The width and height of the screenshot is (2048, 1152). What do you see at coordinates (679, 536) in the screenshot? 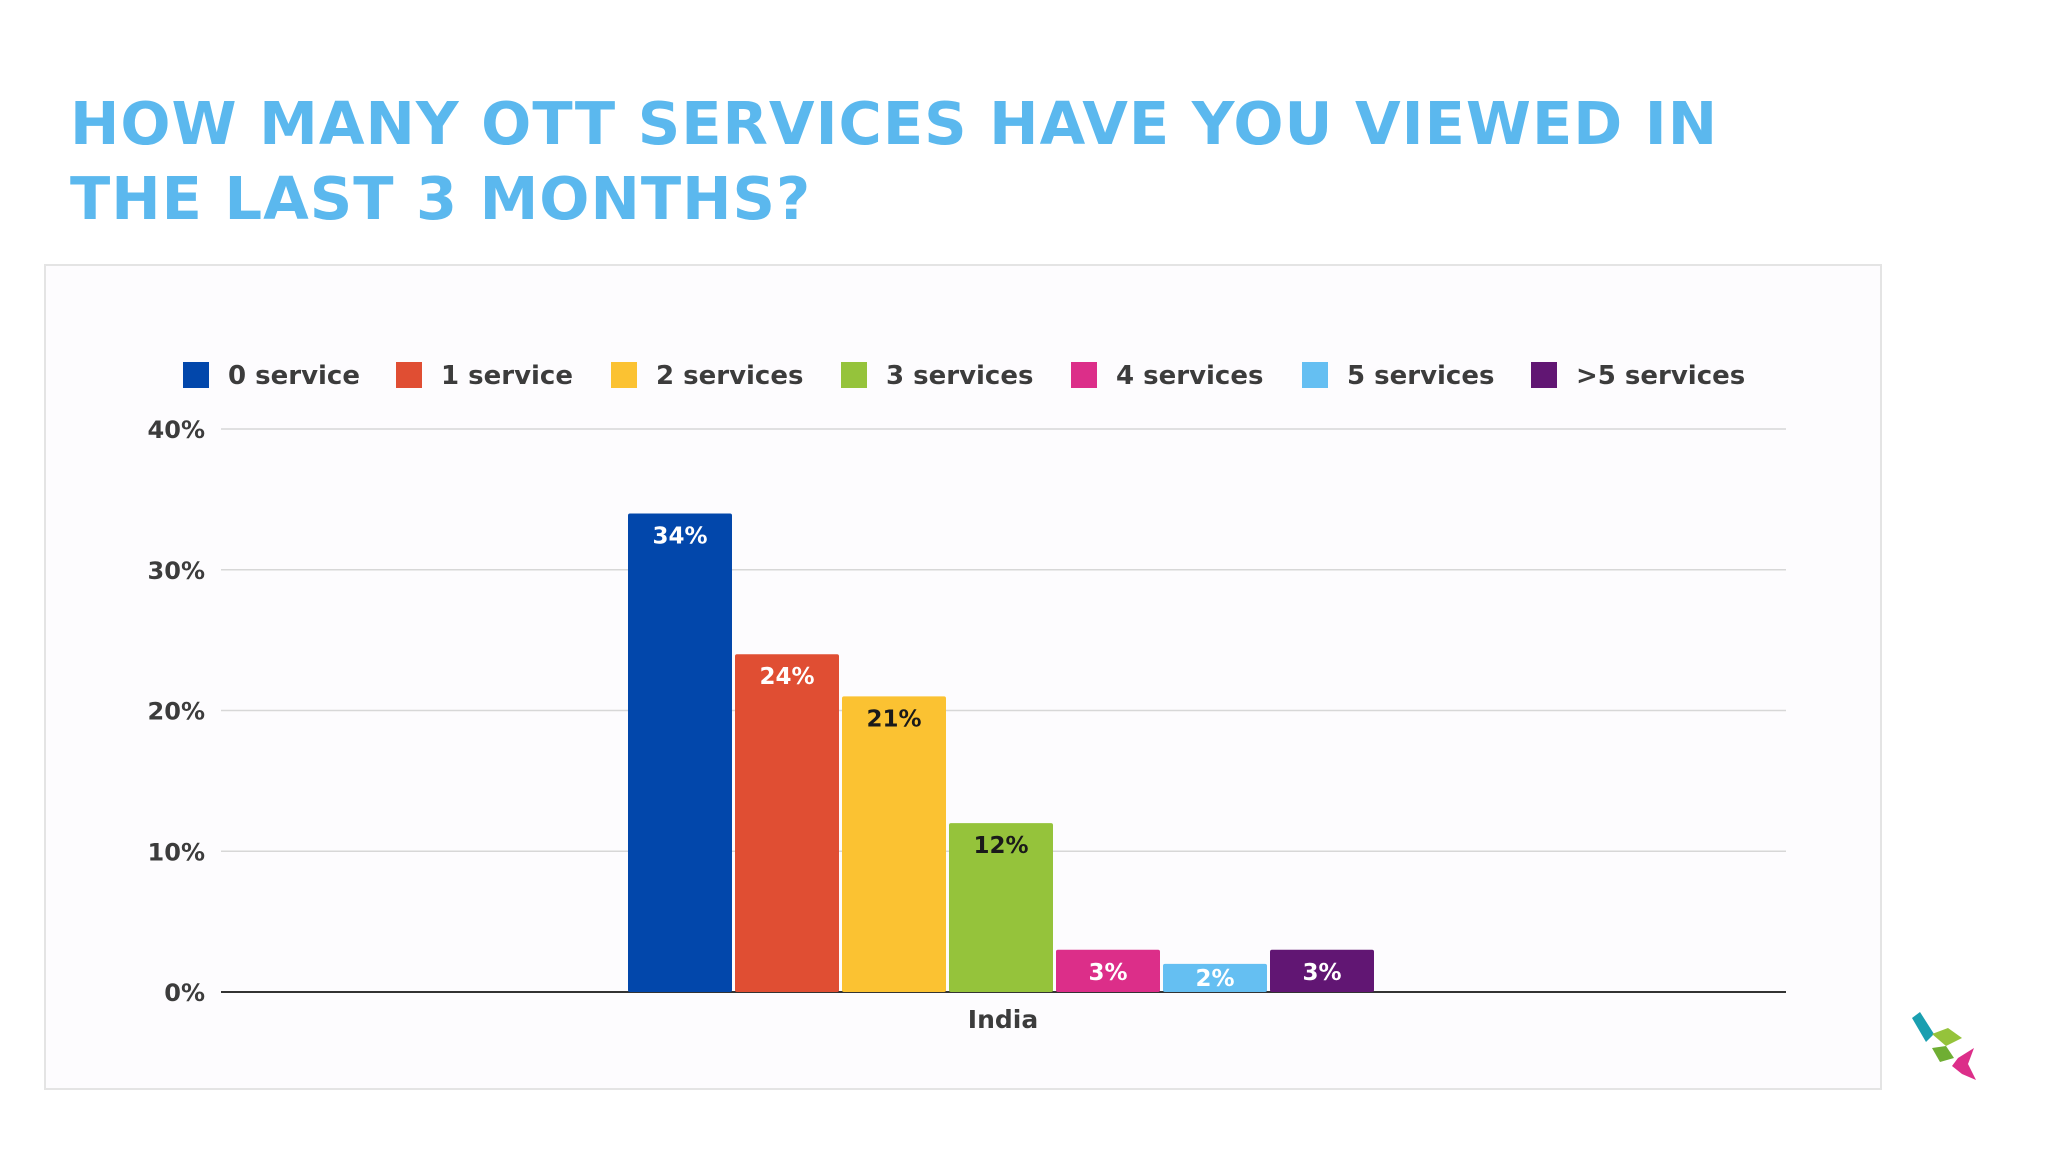
I see `data-label: 34%` at bounding box center [679, 536].